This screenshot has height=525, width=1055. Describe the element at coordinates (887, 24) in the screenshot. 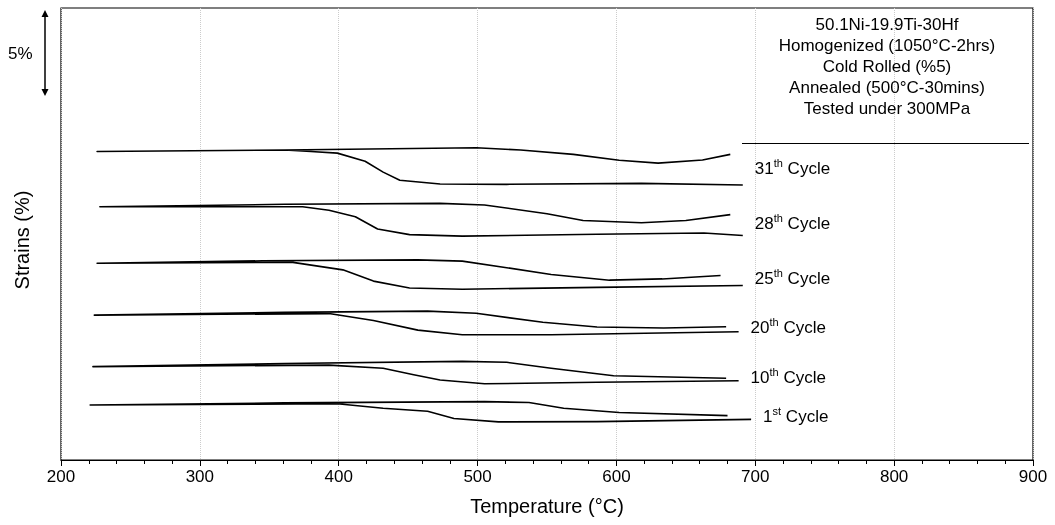

I see `text: 50.1Ni-19.9Ti-30Hf` at that location.